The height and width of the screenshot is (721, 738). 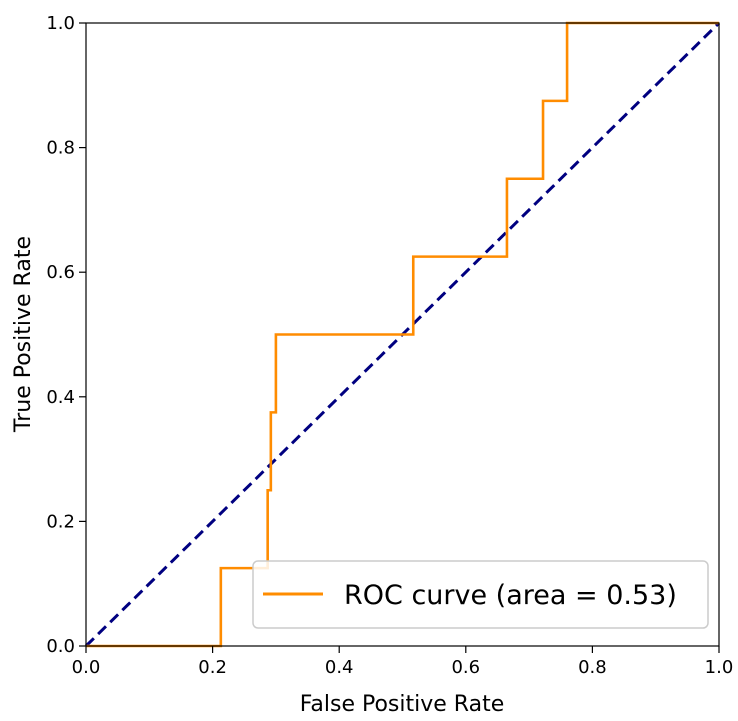 I want to click on x-tick-label: 0.8, so click(x=592, y=667).